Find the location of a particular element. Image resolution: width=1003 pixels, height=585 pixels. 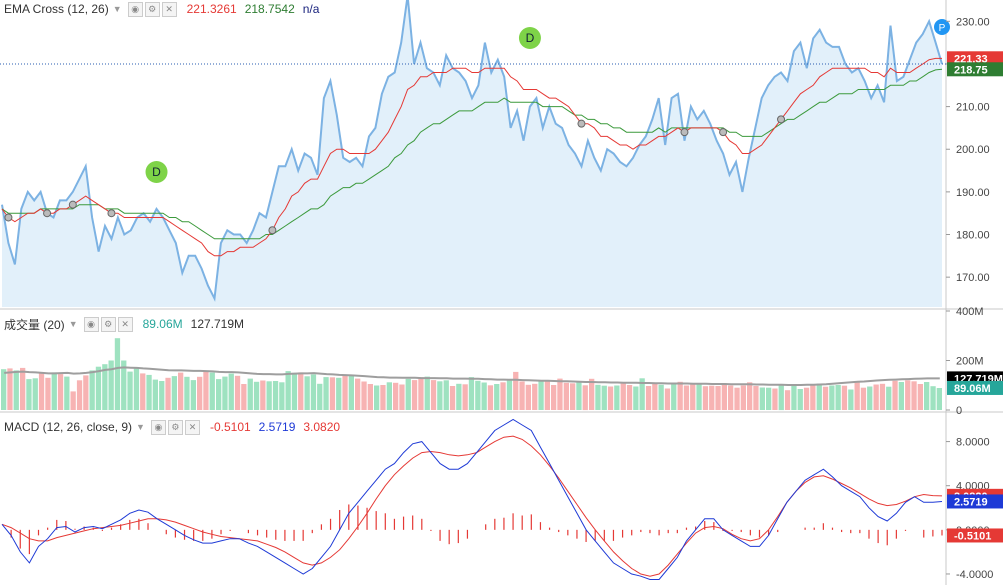

volume-pane is located at coordinates (471, 374).